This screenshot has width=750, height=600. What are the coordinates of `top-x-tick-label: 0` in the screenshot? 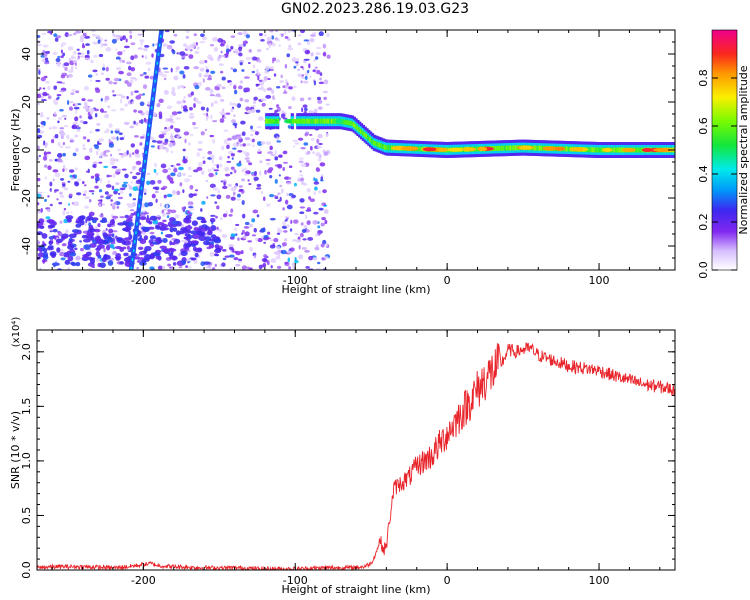 It's located at (447, 280).